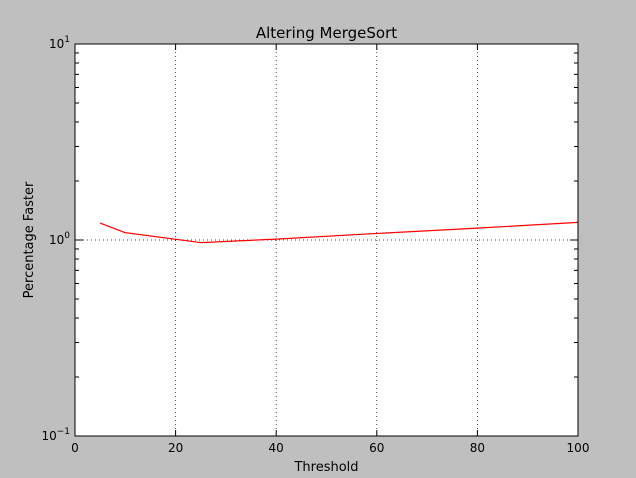  Describe the element at coordinates (75, 448) in the screenshot. I see `x-tick-label: 0` at that location.